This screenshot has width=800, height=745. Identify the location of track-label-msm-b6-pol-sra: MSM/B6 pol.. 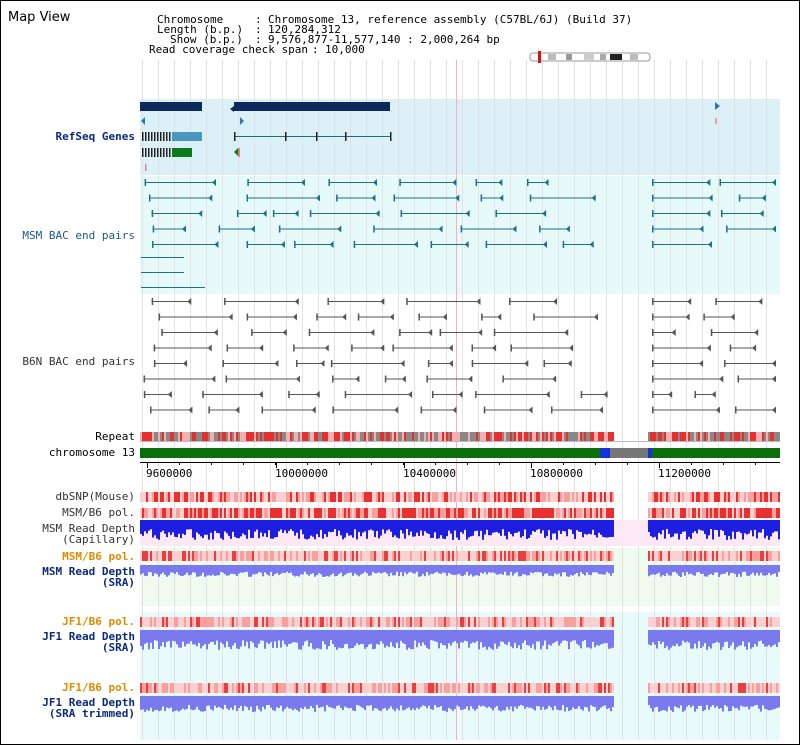
(98, 556).